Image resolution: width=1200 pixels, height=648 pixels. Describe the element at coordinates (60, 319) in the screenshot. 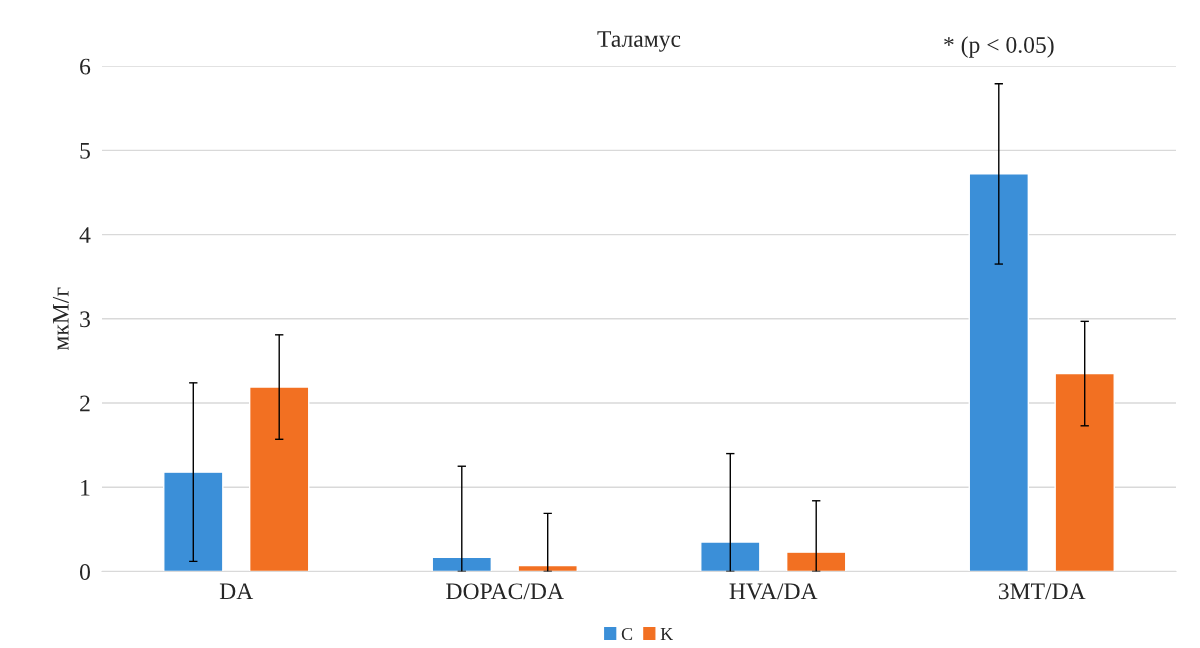

I see `y-axis-title: мкМ/г` at that location.